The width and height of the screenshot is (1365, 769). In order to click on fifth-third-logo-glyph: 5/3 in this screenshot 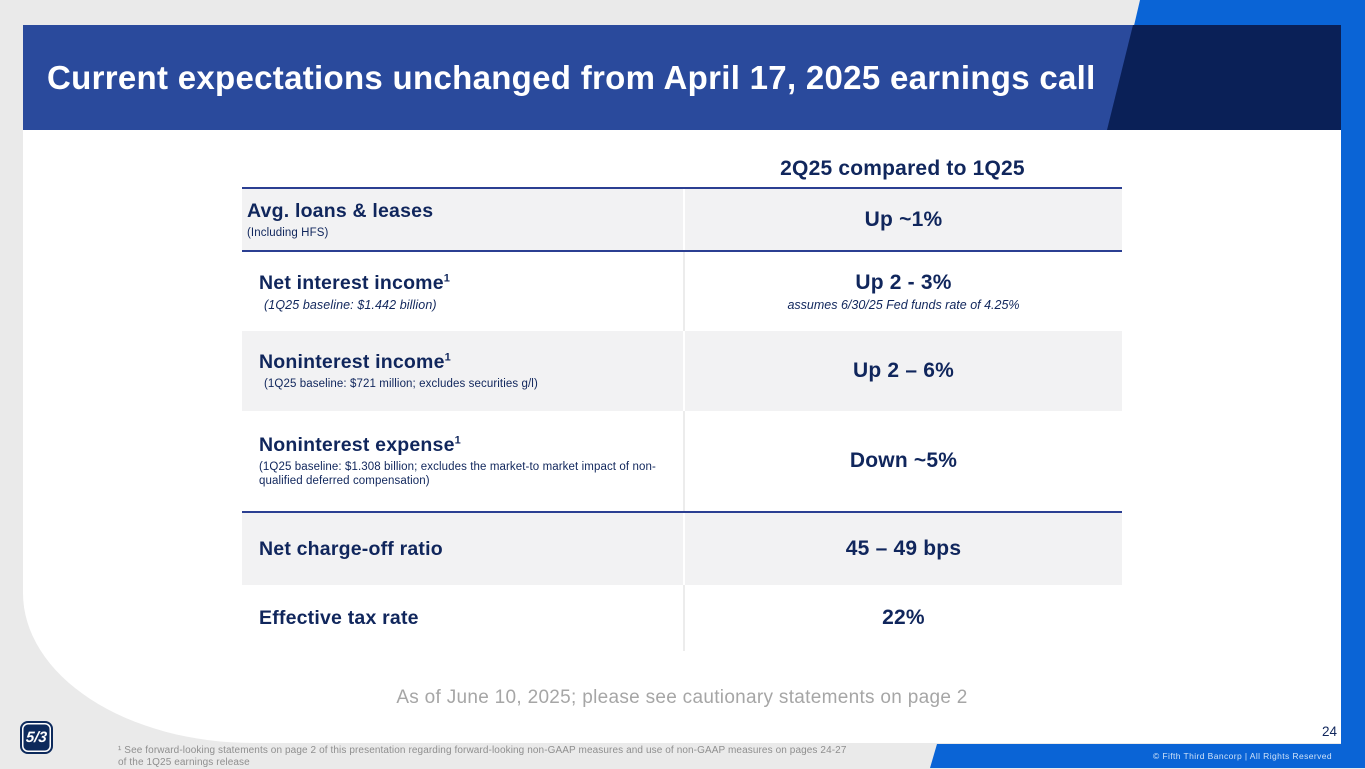, I will do `click(36, 737)`.